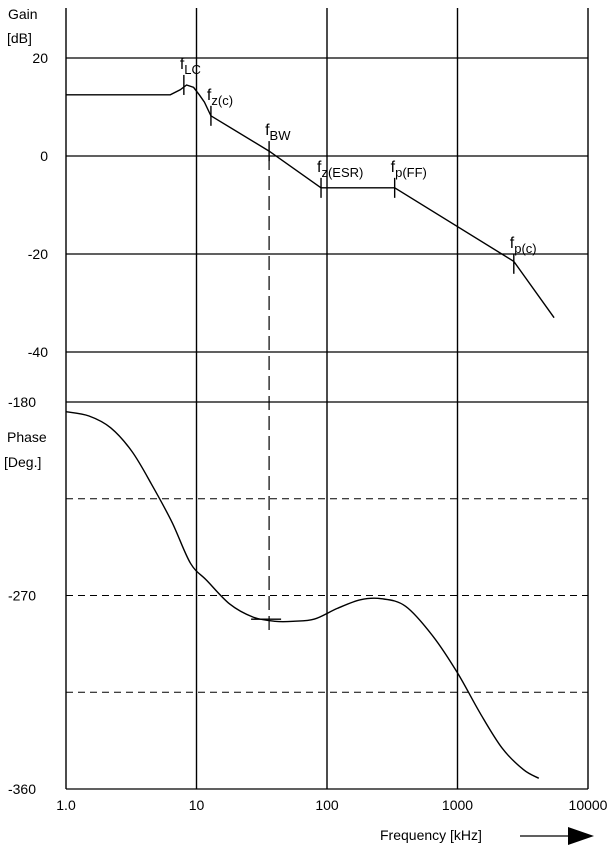 The height and width of the screenshot is (853, 616). I want to click on arrow-right-icon, so click(557, 836).